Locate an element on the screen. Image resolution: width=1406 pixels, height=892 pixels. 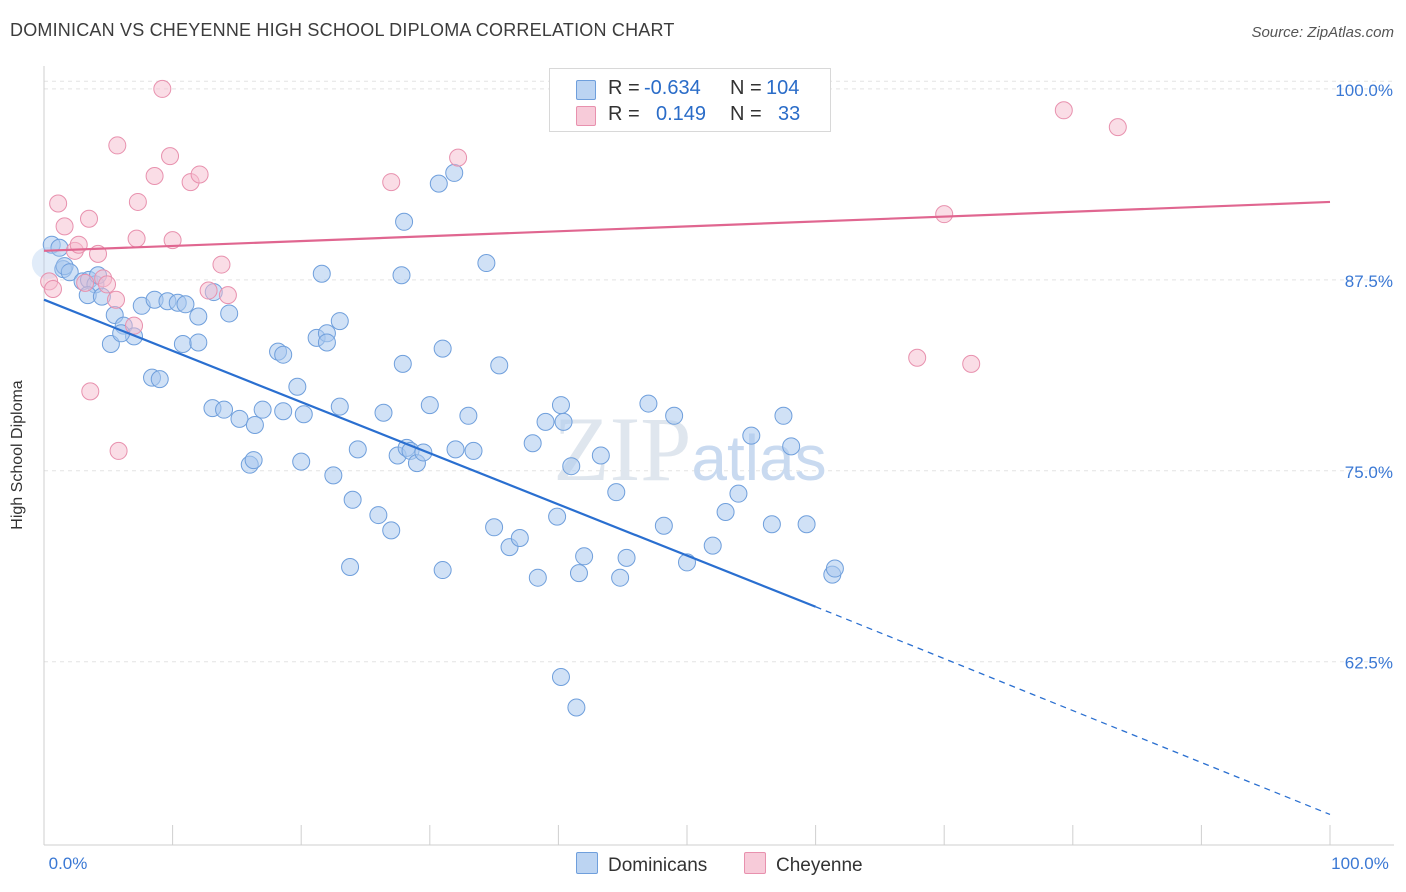
r-value: -0.634 is located at coordinates (672, 88).